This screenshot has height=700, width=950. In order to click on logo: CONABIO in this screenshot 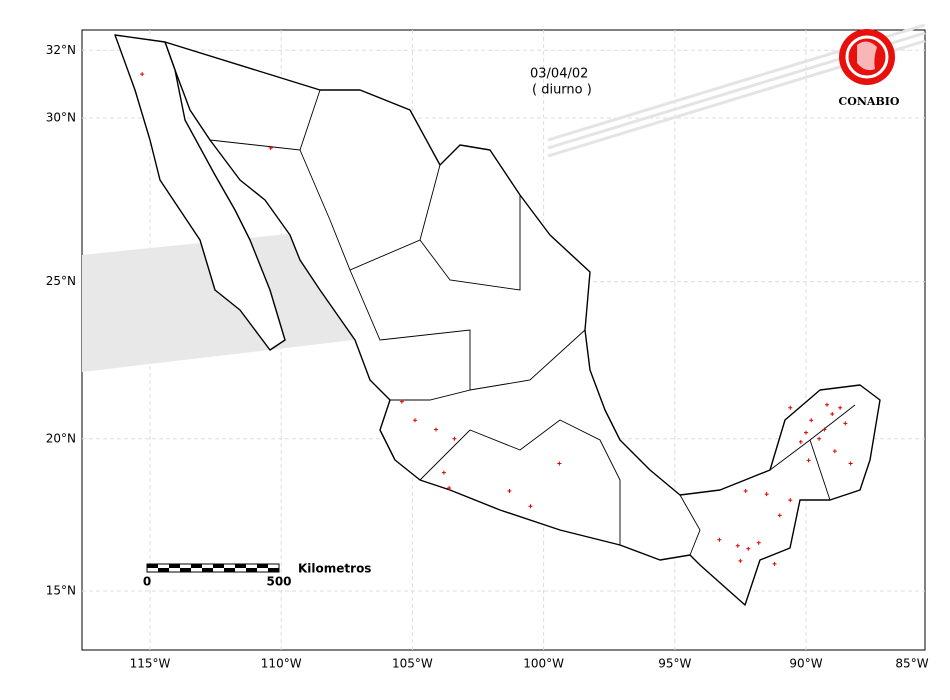, I will do `click(869, 68)`.